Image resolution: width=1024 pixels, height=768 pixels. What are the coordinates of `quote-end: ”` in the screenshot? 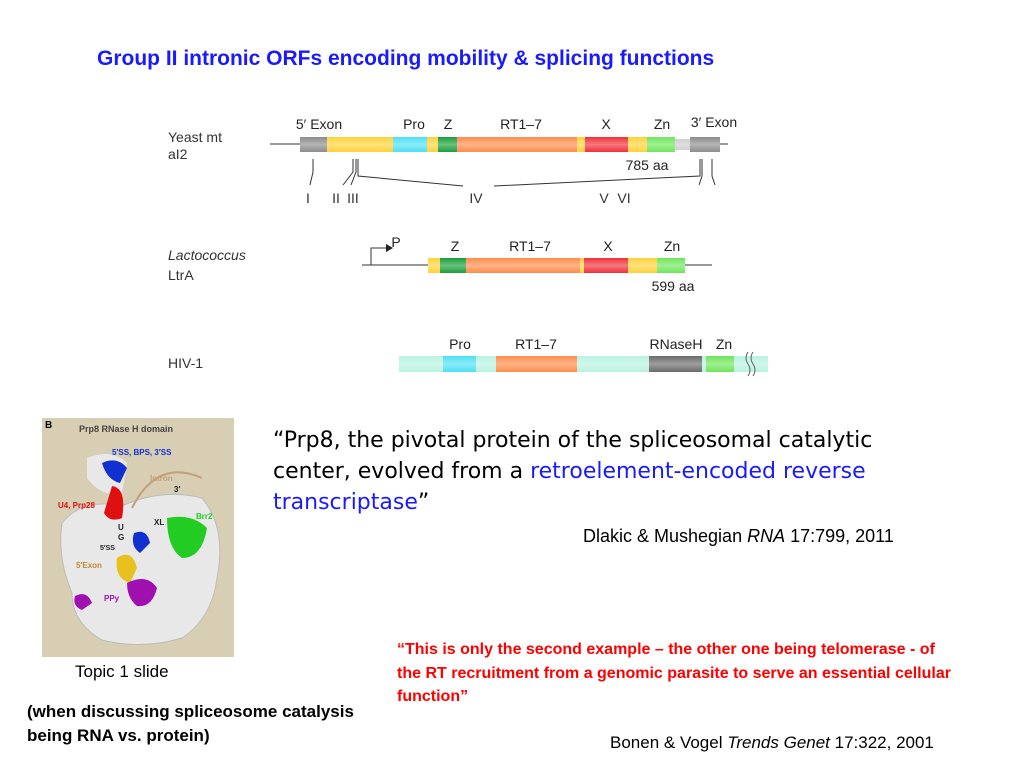 It's located at (423, 502).